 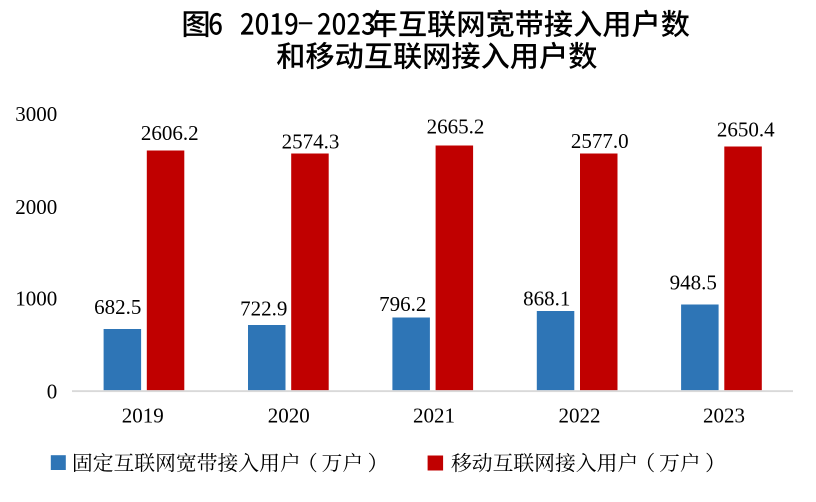 What do you see at coordinates (289, 416) in the screenshot?
I see `svg-text: 2020` at bounding box center [289, 416].